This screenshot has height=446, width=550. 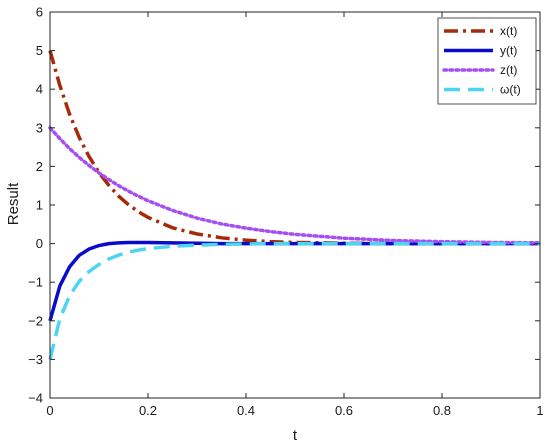 What do you see at coordinates (39, 243) in the screenshot?
I see `y-tick-label: 0` at bounding box center [39, 243].